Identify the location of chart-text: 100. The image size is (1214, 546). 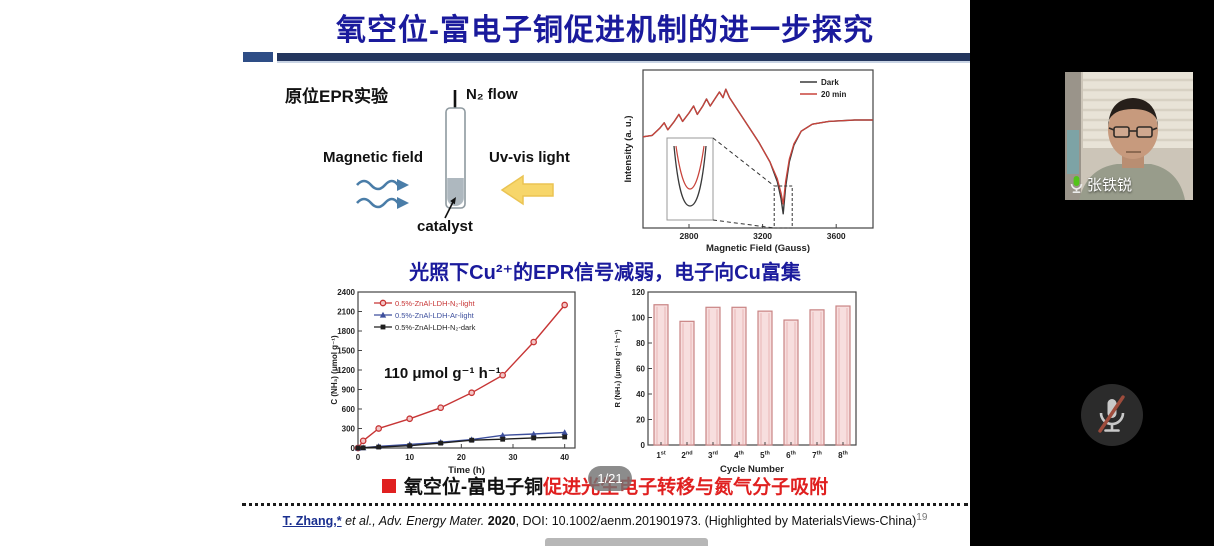
(639, 318).